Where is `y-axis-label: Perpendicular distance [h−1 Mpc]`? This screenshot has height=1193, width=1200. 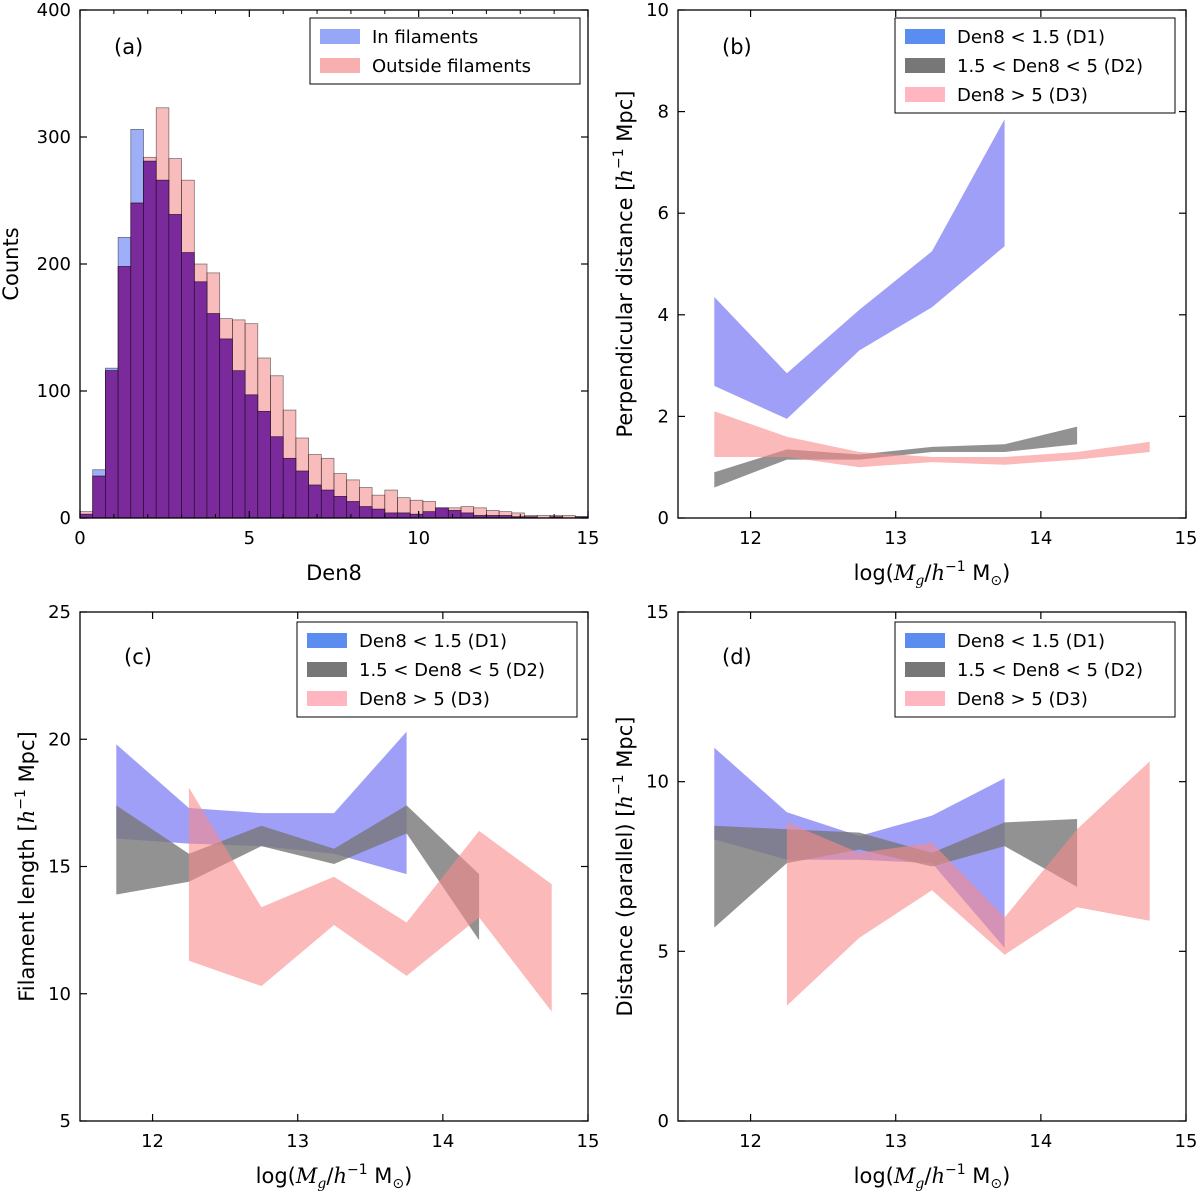
y-axis-label: Perpendicular distance [h−1 Mpc] is located at coordinates (624, 264).